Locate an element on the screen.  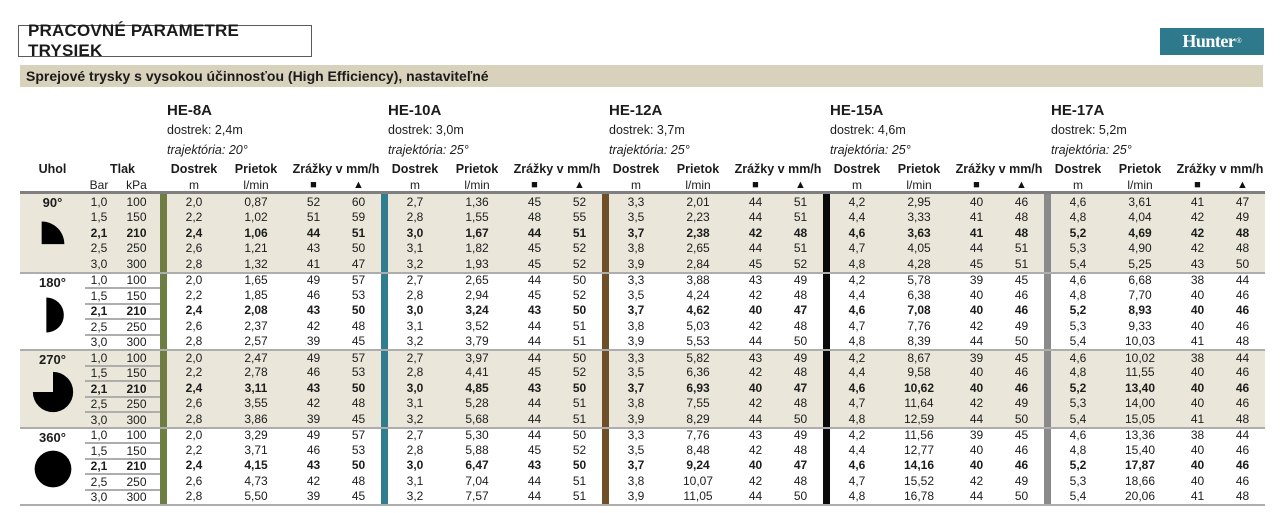
data-cell: 43 is located at coordinates (534, 465).